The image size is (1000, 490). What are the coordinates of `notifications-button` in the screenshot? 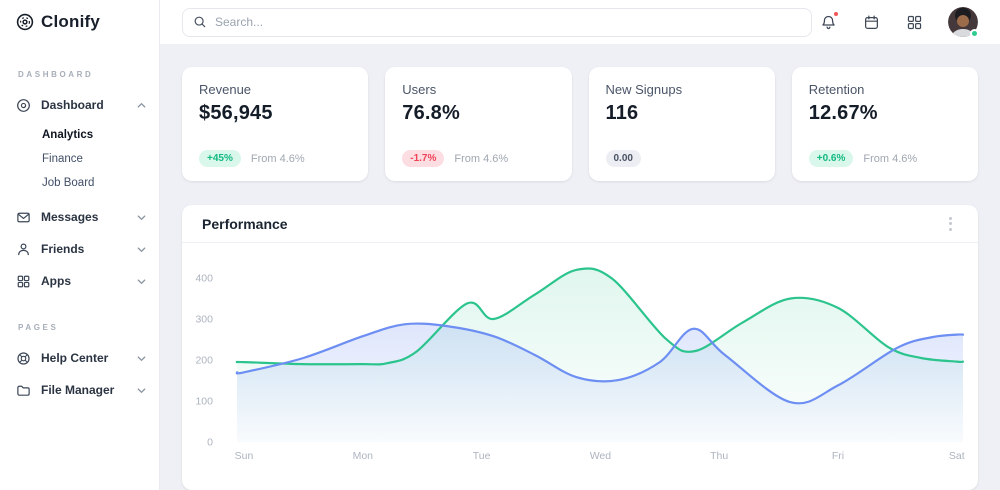 It's located at (829, 21).